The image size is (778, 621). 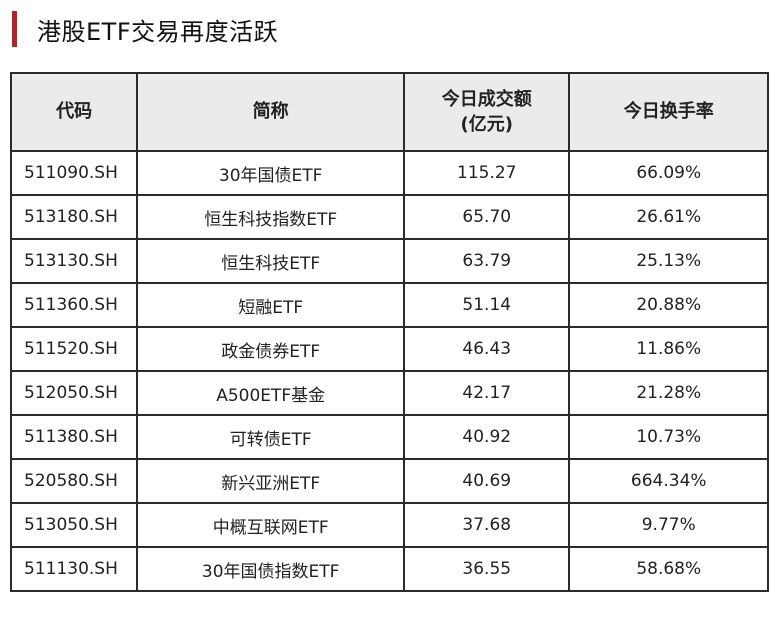 I want to click on table-row: 513180.SH 恒生科技指数ETF 65.70 26.61%, so click(x=389, y=217).